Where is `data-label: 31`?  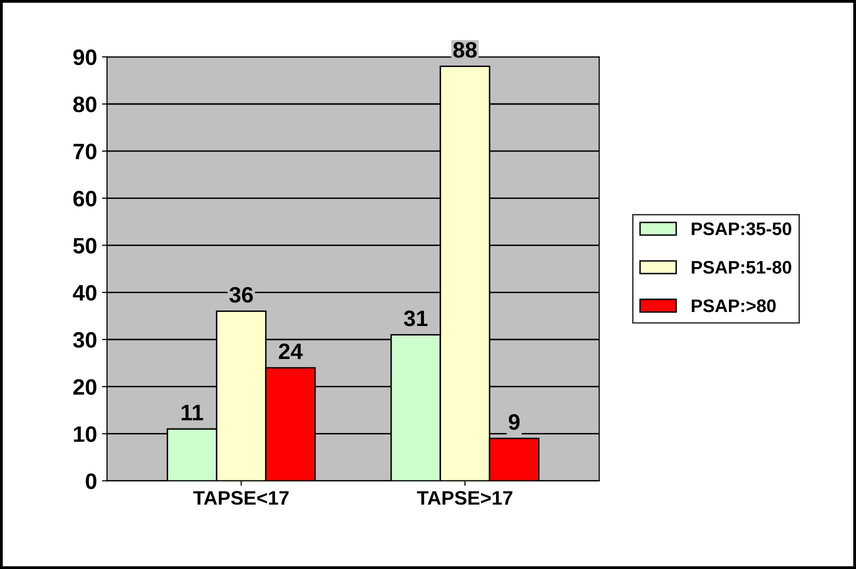 data-label: 31 is located at coordinates (416, 318).